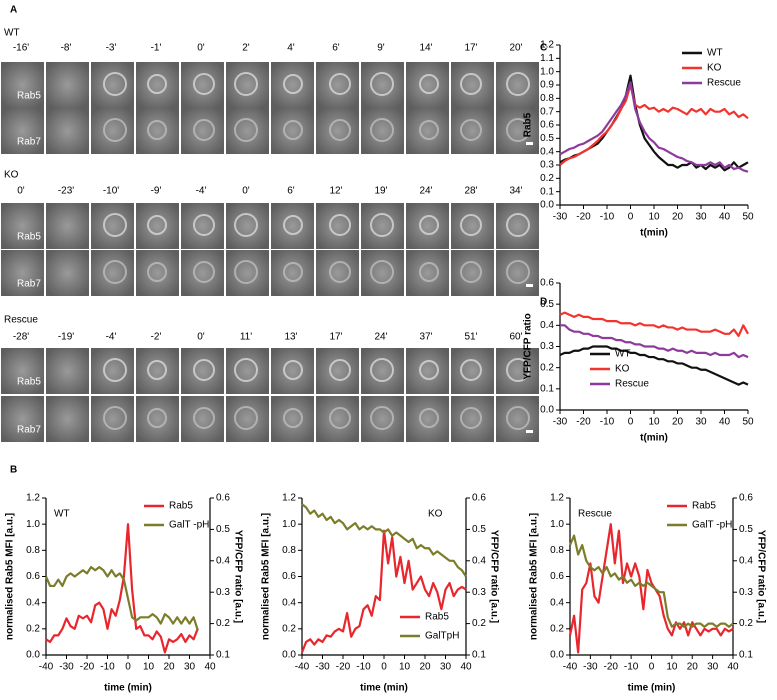 This screenshot has width=777, height=700. What do you see at coordinates (543, 48) in the screenshot?
I see `panel-label: C` at bounding box center [543, 48].